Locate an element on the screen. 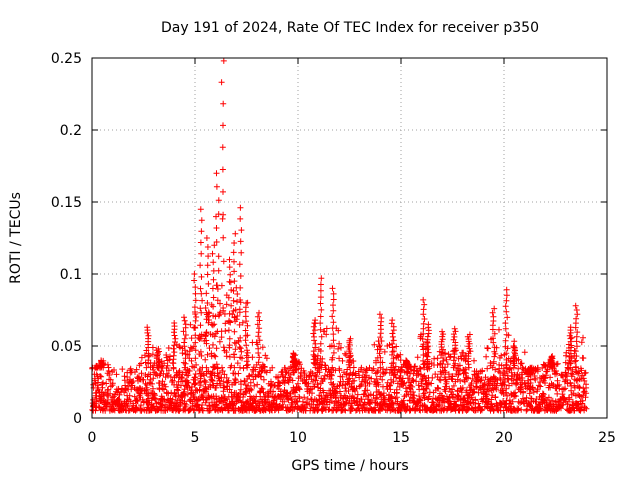  x-tick-label: 0 is located at coordinates (92, 438).